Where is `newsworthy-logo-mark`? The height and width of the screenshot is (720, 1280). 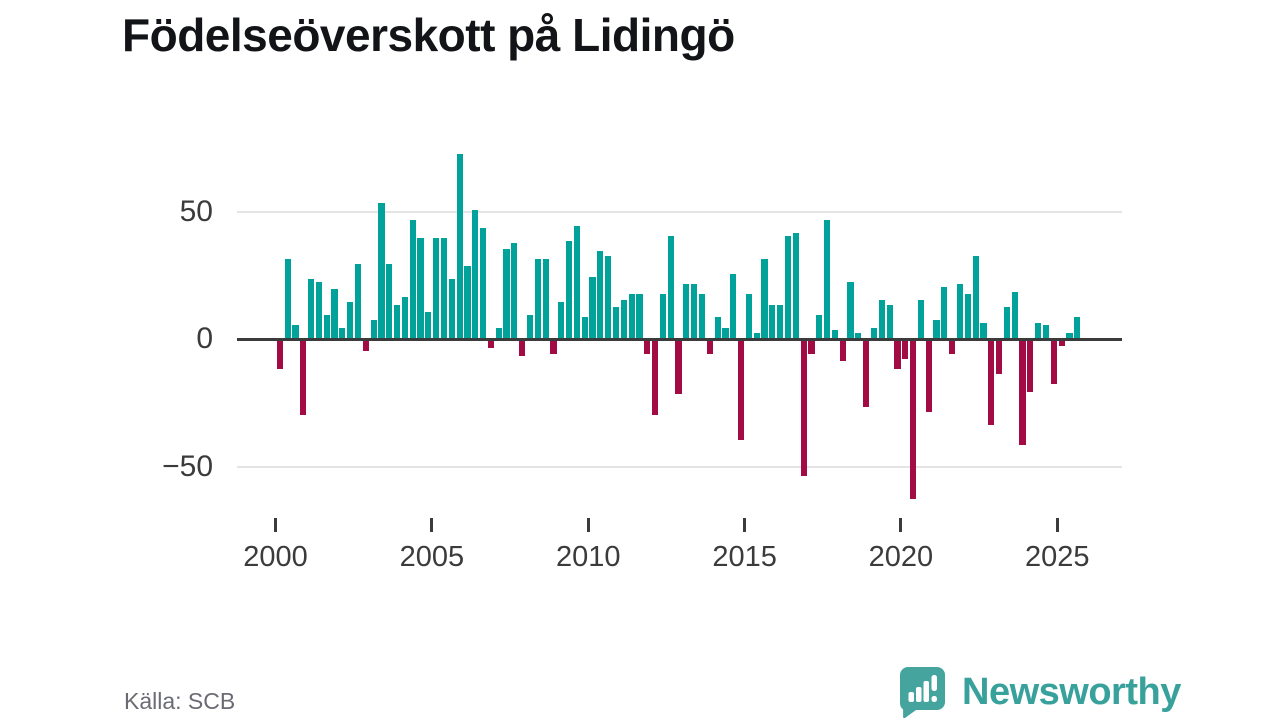
newsworthy-logo-mark is located at coordinates (922, 692).